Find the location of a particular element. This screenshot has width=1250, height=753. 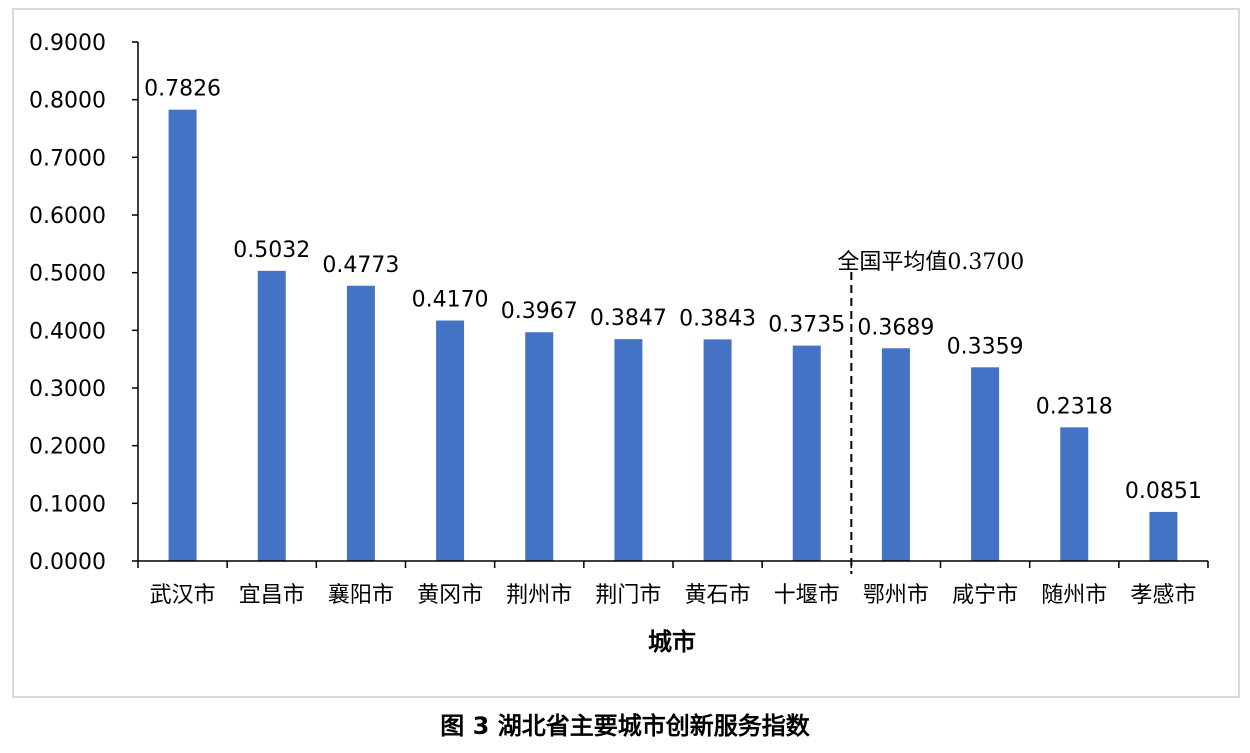

category-label: 十堰市 is located at coordinates (807, 595).